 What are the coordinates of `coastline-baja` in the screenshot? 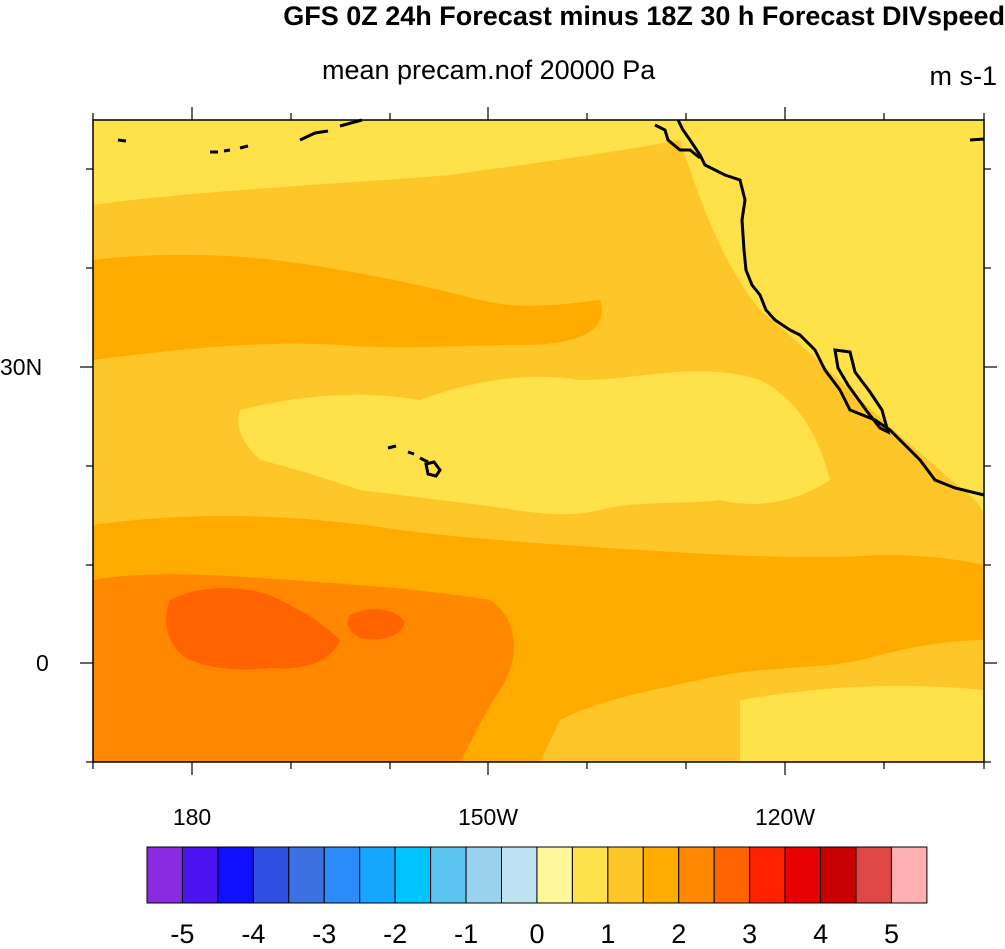 It's located at (862, 391).